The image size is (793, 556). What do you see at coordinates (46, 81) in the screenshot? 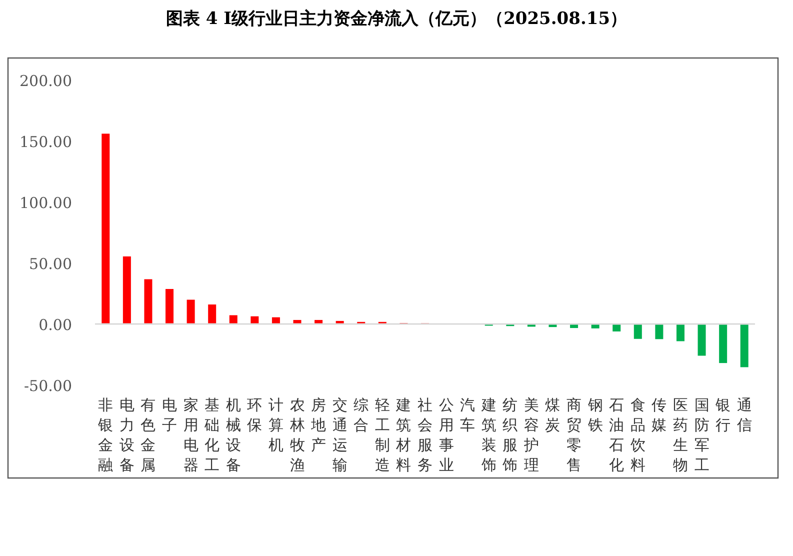
I see `y-tick-label: 200.00` at bounding box center [46, 81].